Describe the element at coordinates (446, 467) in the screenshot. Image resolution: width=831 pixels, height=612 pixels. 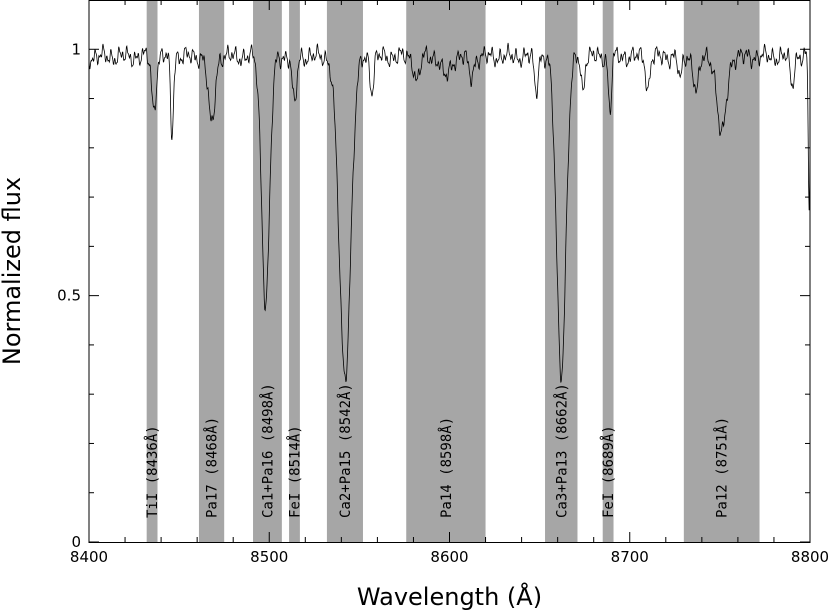
I see `band-label: Pa14 (8598Å)` at that location.